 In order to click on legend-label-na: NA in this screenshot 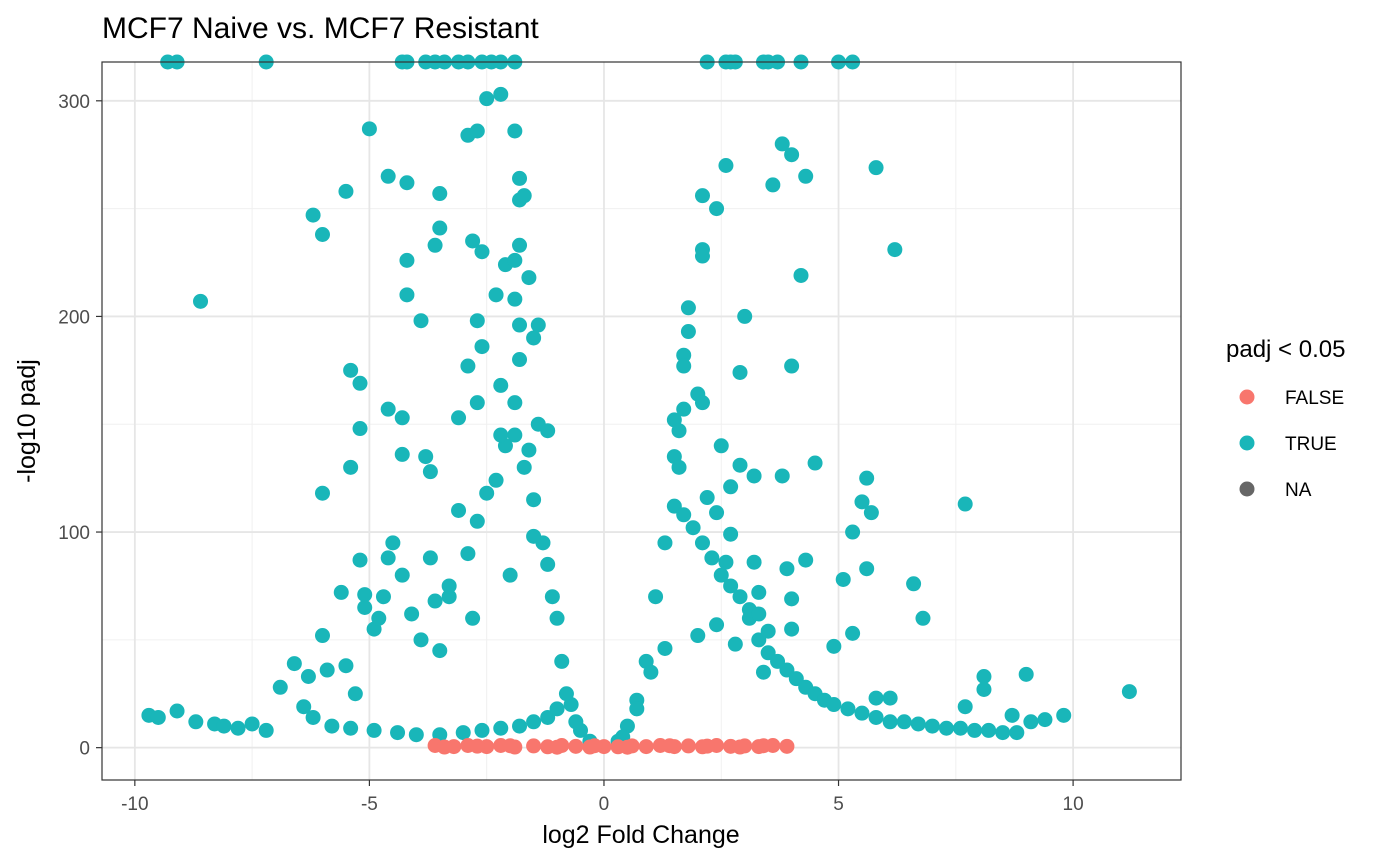, I will do `click(1298, 490)`.